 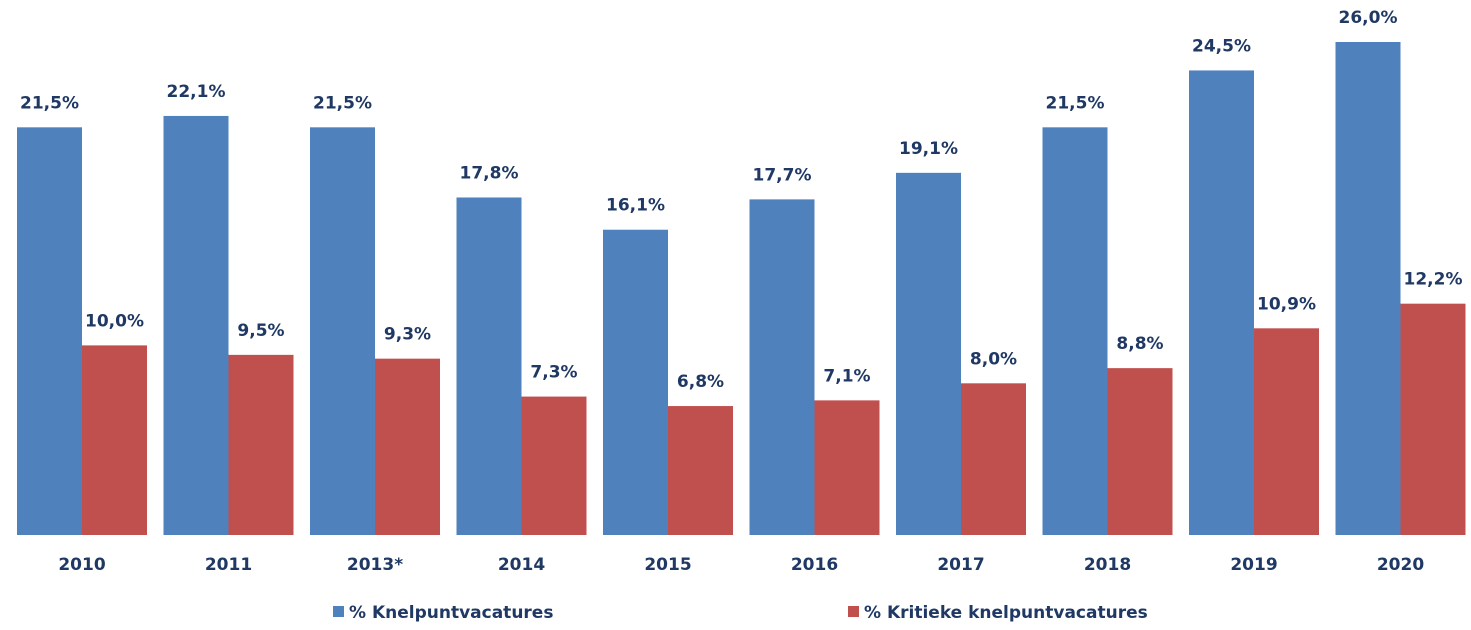 What do you see at coordinates (489, 173) in the screenshot?
I see `value-label: 17,8%` at bounding box center [489, 173].